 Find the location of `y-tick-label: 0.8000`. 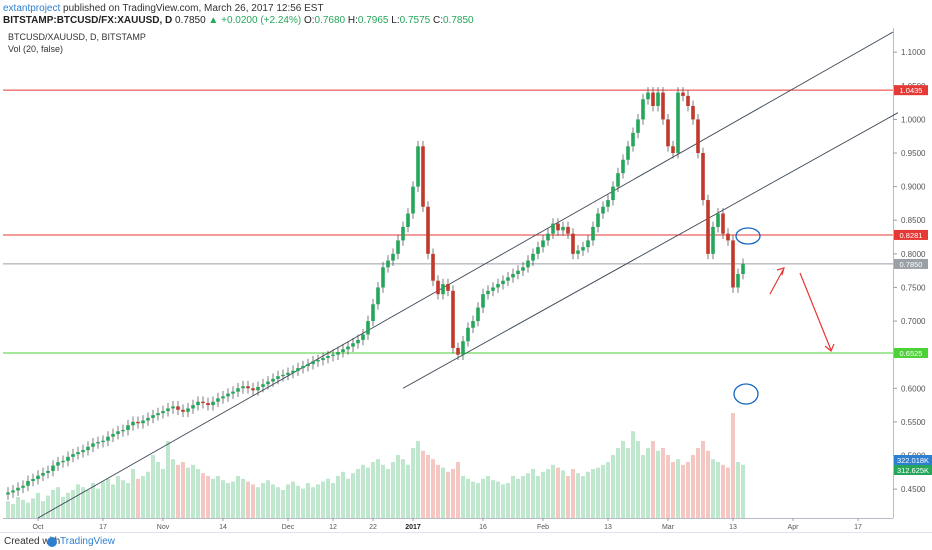

y-tick-label: 0.8000 is located at coordinates (913, 254).